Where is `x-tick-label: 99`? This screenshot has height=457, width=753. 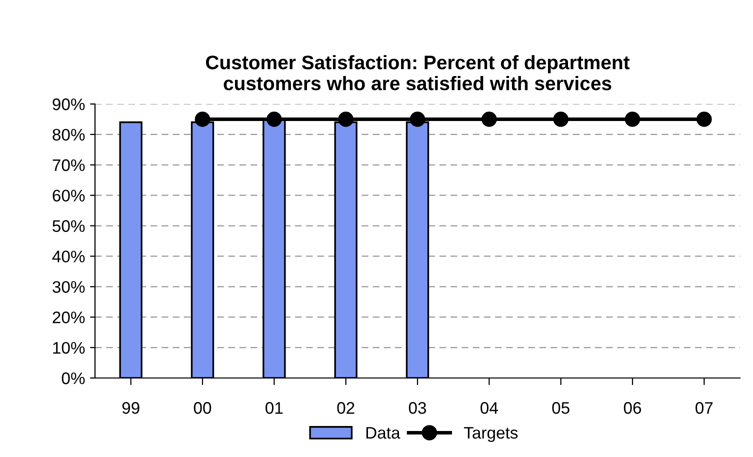
x-tick-label: 99 is located at coordinates (131, 408).